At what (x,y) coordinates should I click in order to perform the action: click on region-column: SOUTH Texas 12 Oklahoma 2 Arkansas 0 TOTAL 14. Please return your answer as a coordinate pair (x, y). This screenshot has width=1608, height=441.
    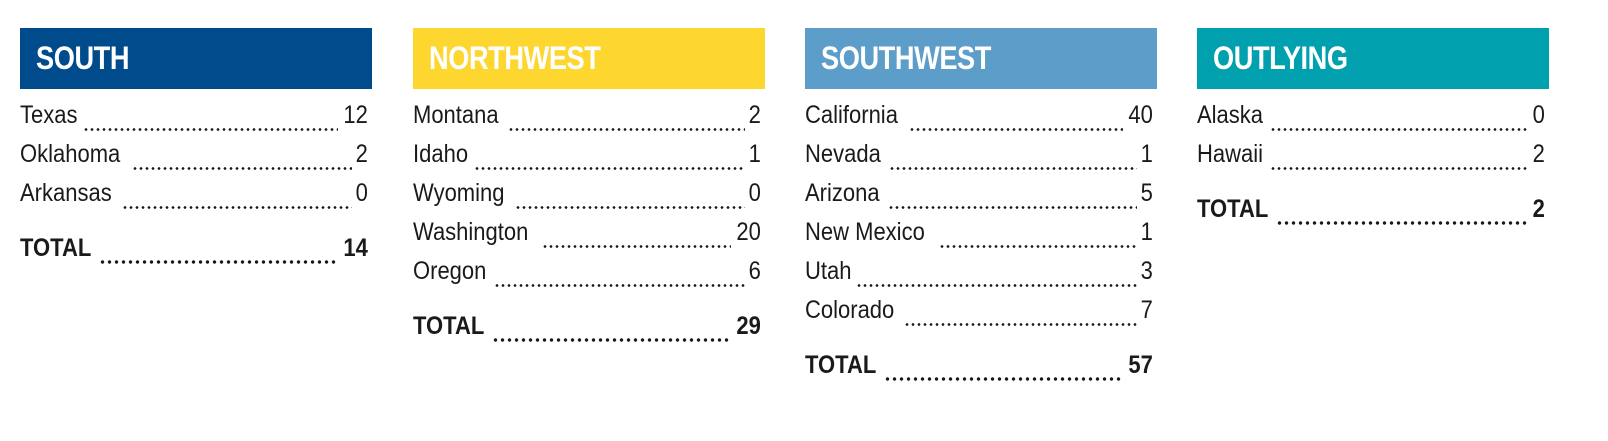
    Looking at the image, I should click on (196, 150).